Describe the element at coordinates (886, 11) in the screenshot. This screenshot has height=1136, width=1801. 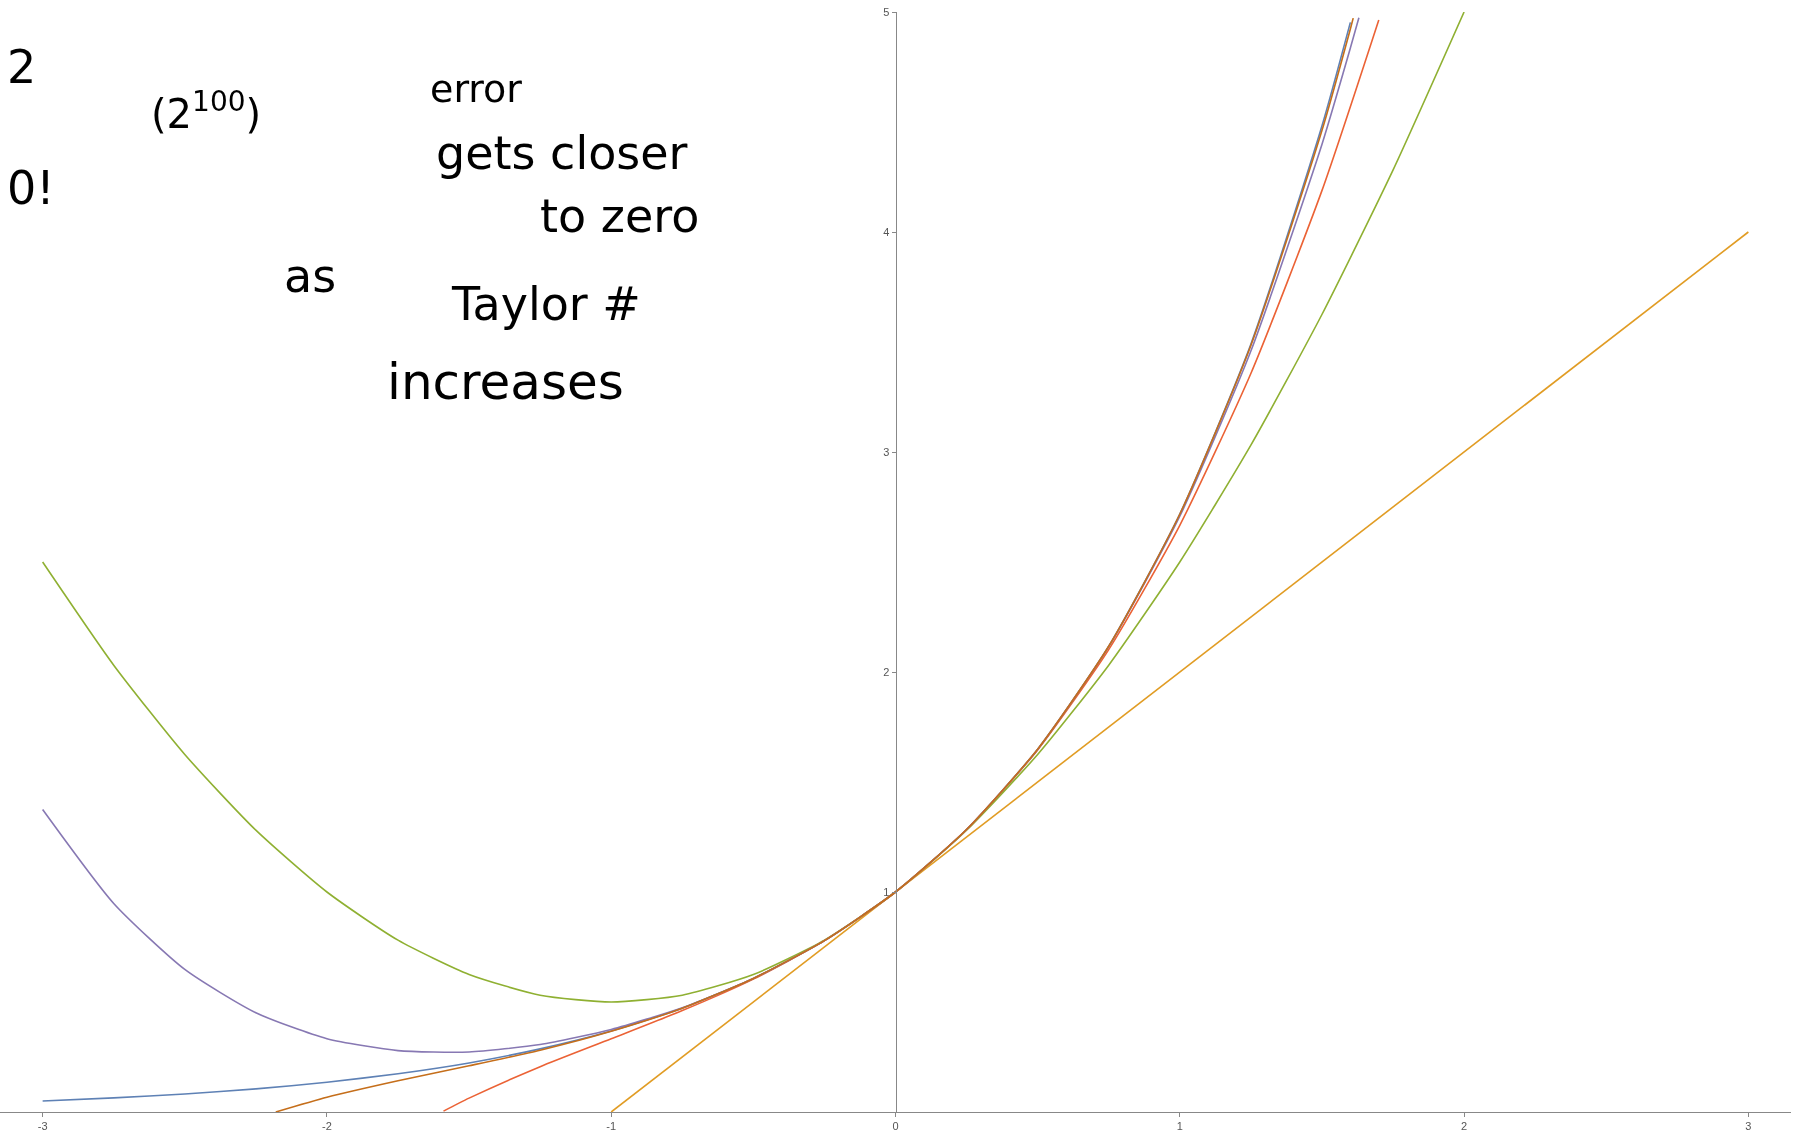
I see `y-tick-label: 5` at that location.